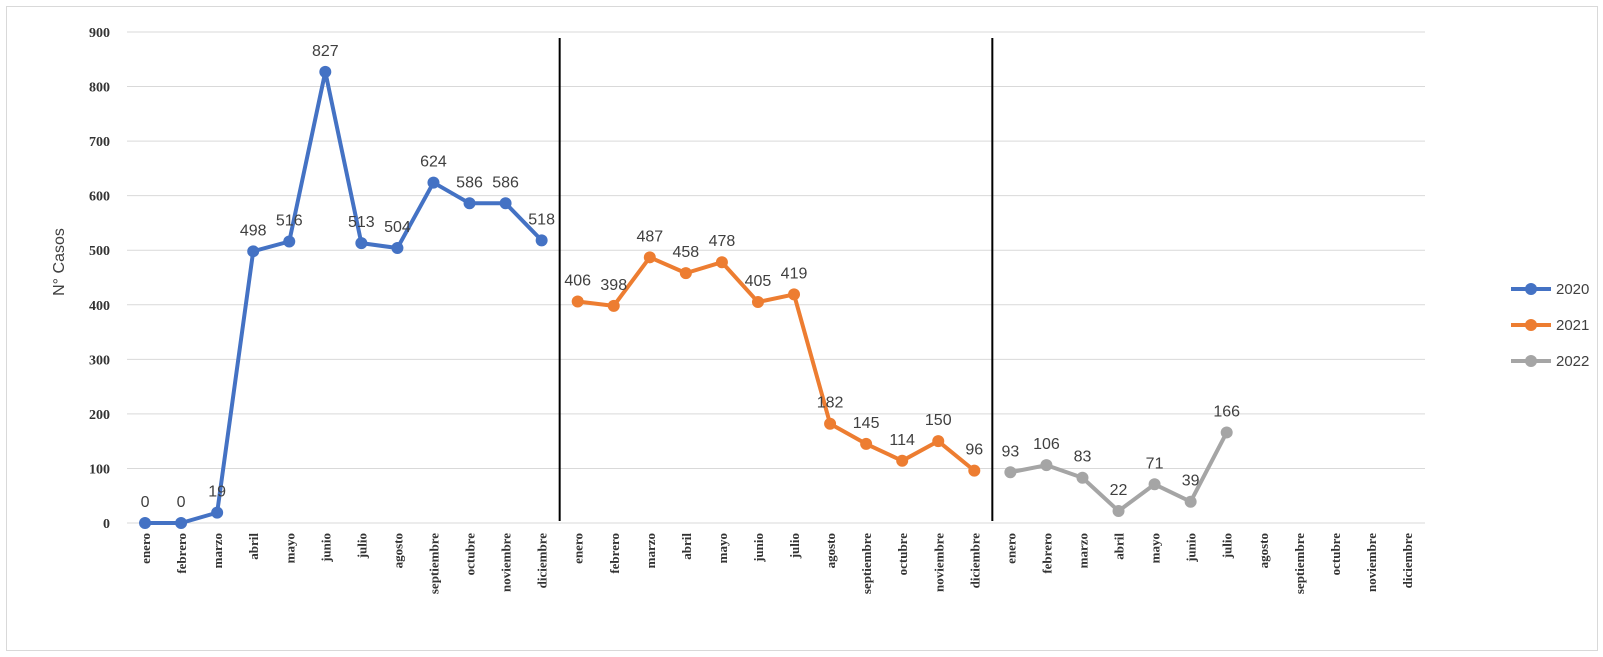 The image size is (1603, 657). What do you see at coordinates (1191, 481) in the screenshot?
I see `data-label: 39` at bounding box center [1191, 481].